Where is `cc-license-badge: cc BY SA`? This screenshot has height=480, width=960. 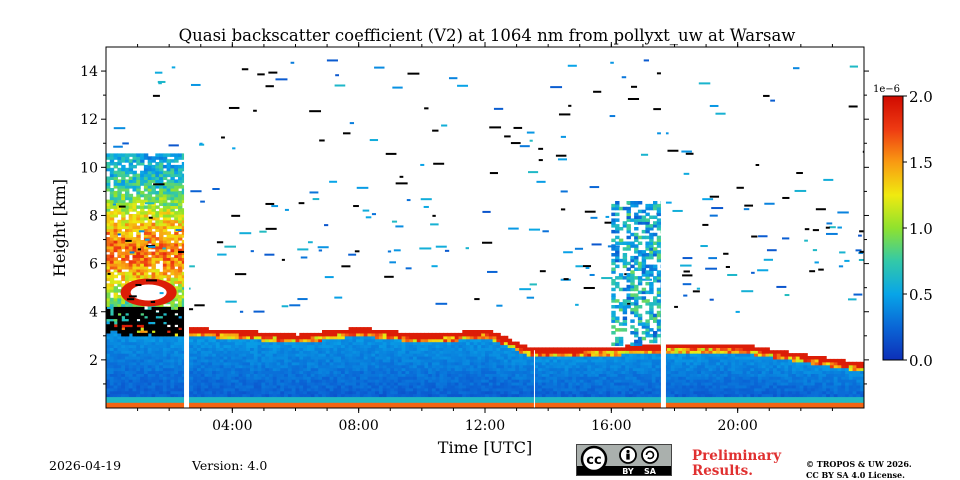 cc-license-badge: cc BY SA is located at coordinates (624, 460).